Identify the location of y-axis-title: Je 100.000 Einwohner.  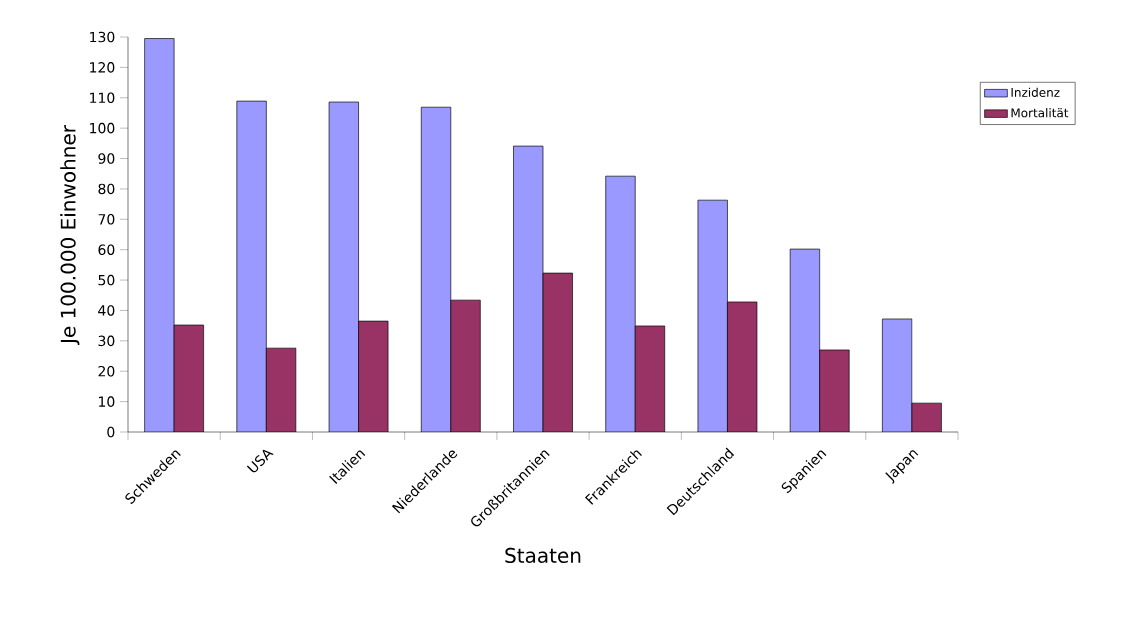
(70, 235).